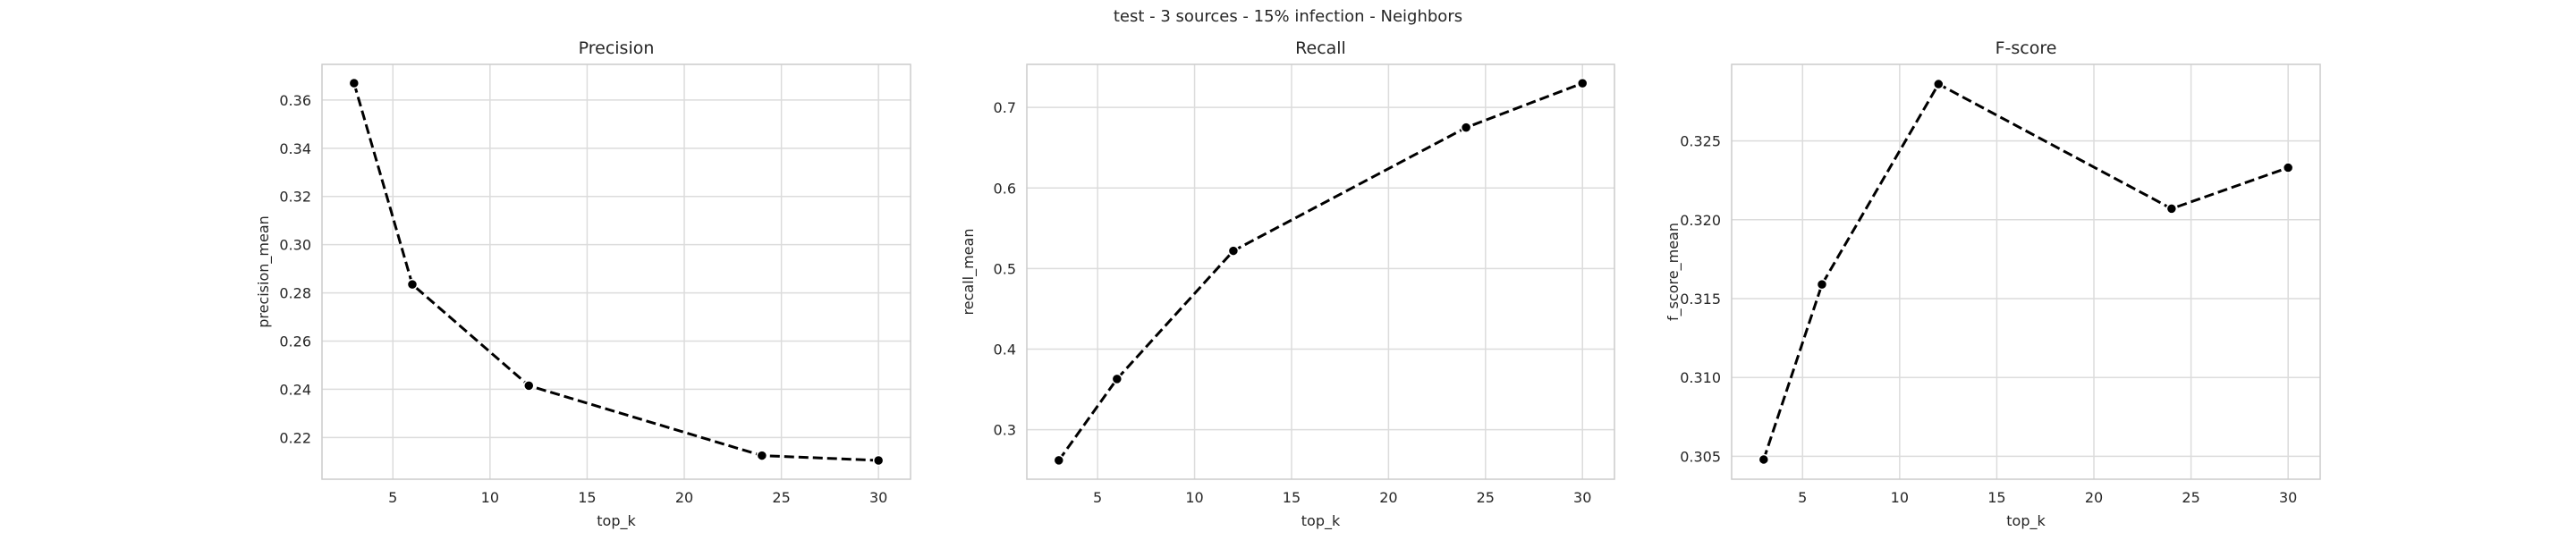 This screenshot has height=540, width=2576. Describe the element at coordinates (2026, 48) in the screenshot. I see `chart-title: F-score` at that location.